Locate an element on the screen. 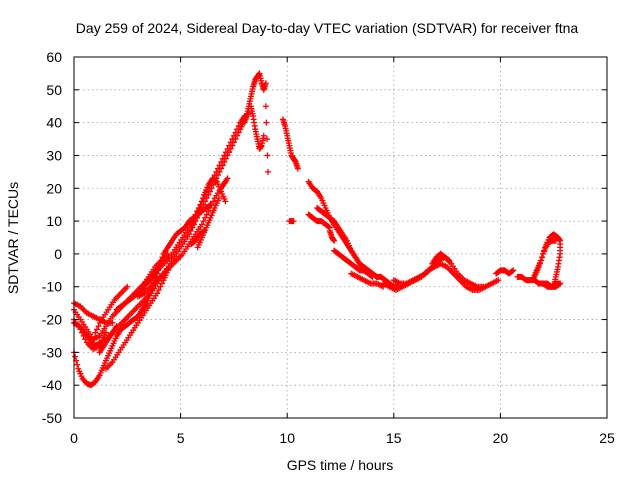  series-arc-v is located at coordinates (319, 221).